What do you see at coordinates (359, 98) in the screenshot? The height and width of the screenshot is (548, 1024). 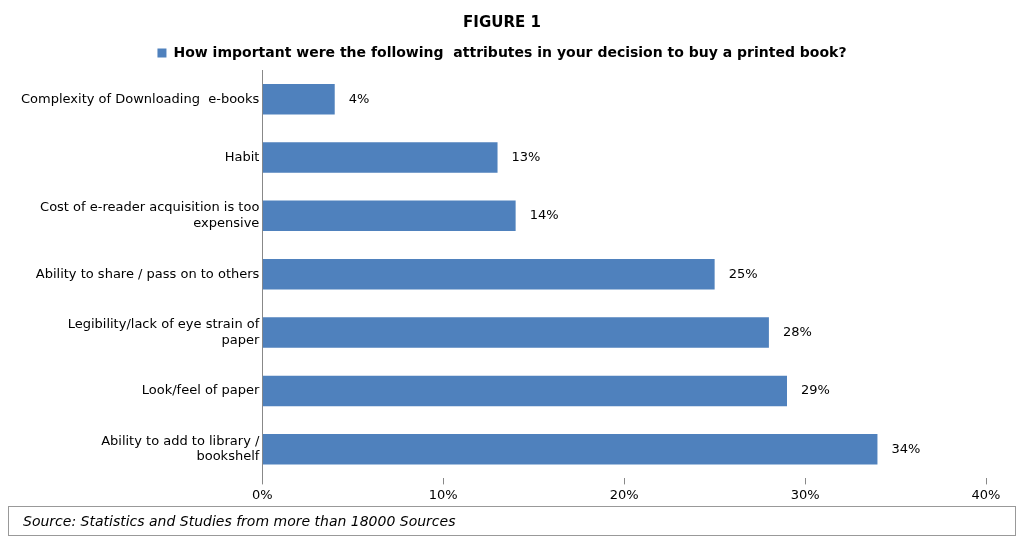 I see `data-label: 4%` at bounding box center [359, 98].